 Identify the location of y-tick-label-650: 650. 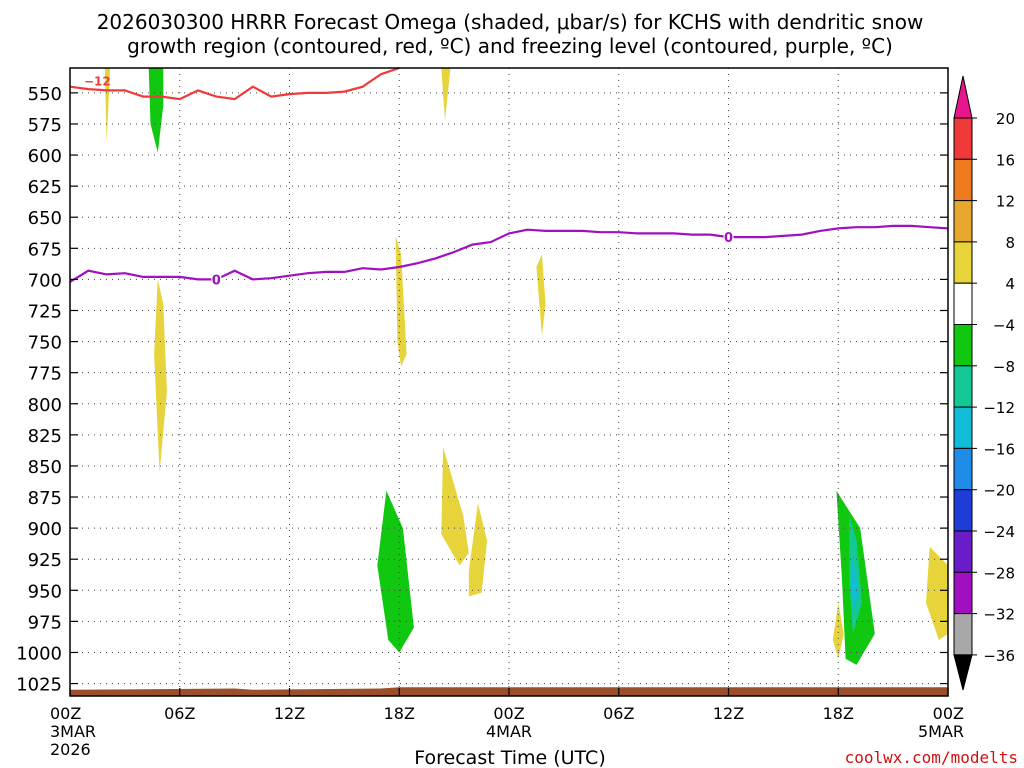
(45, 218).